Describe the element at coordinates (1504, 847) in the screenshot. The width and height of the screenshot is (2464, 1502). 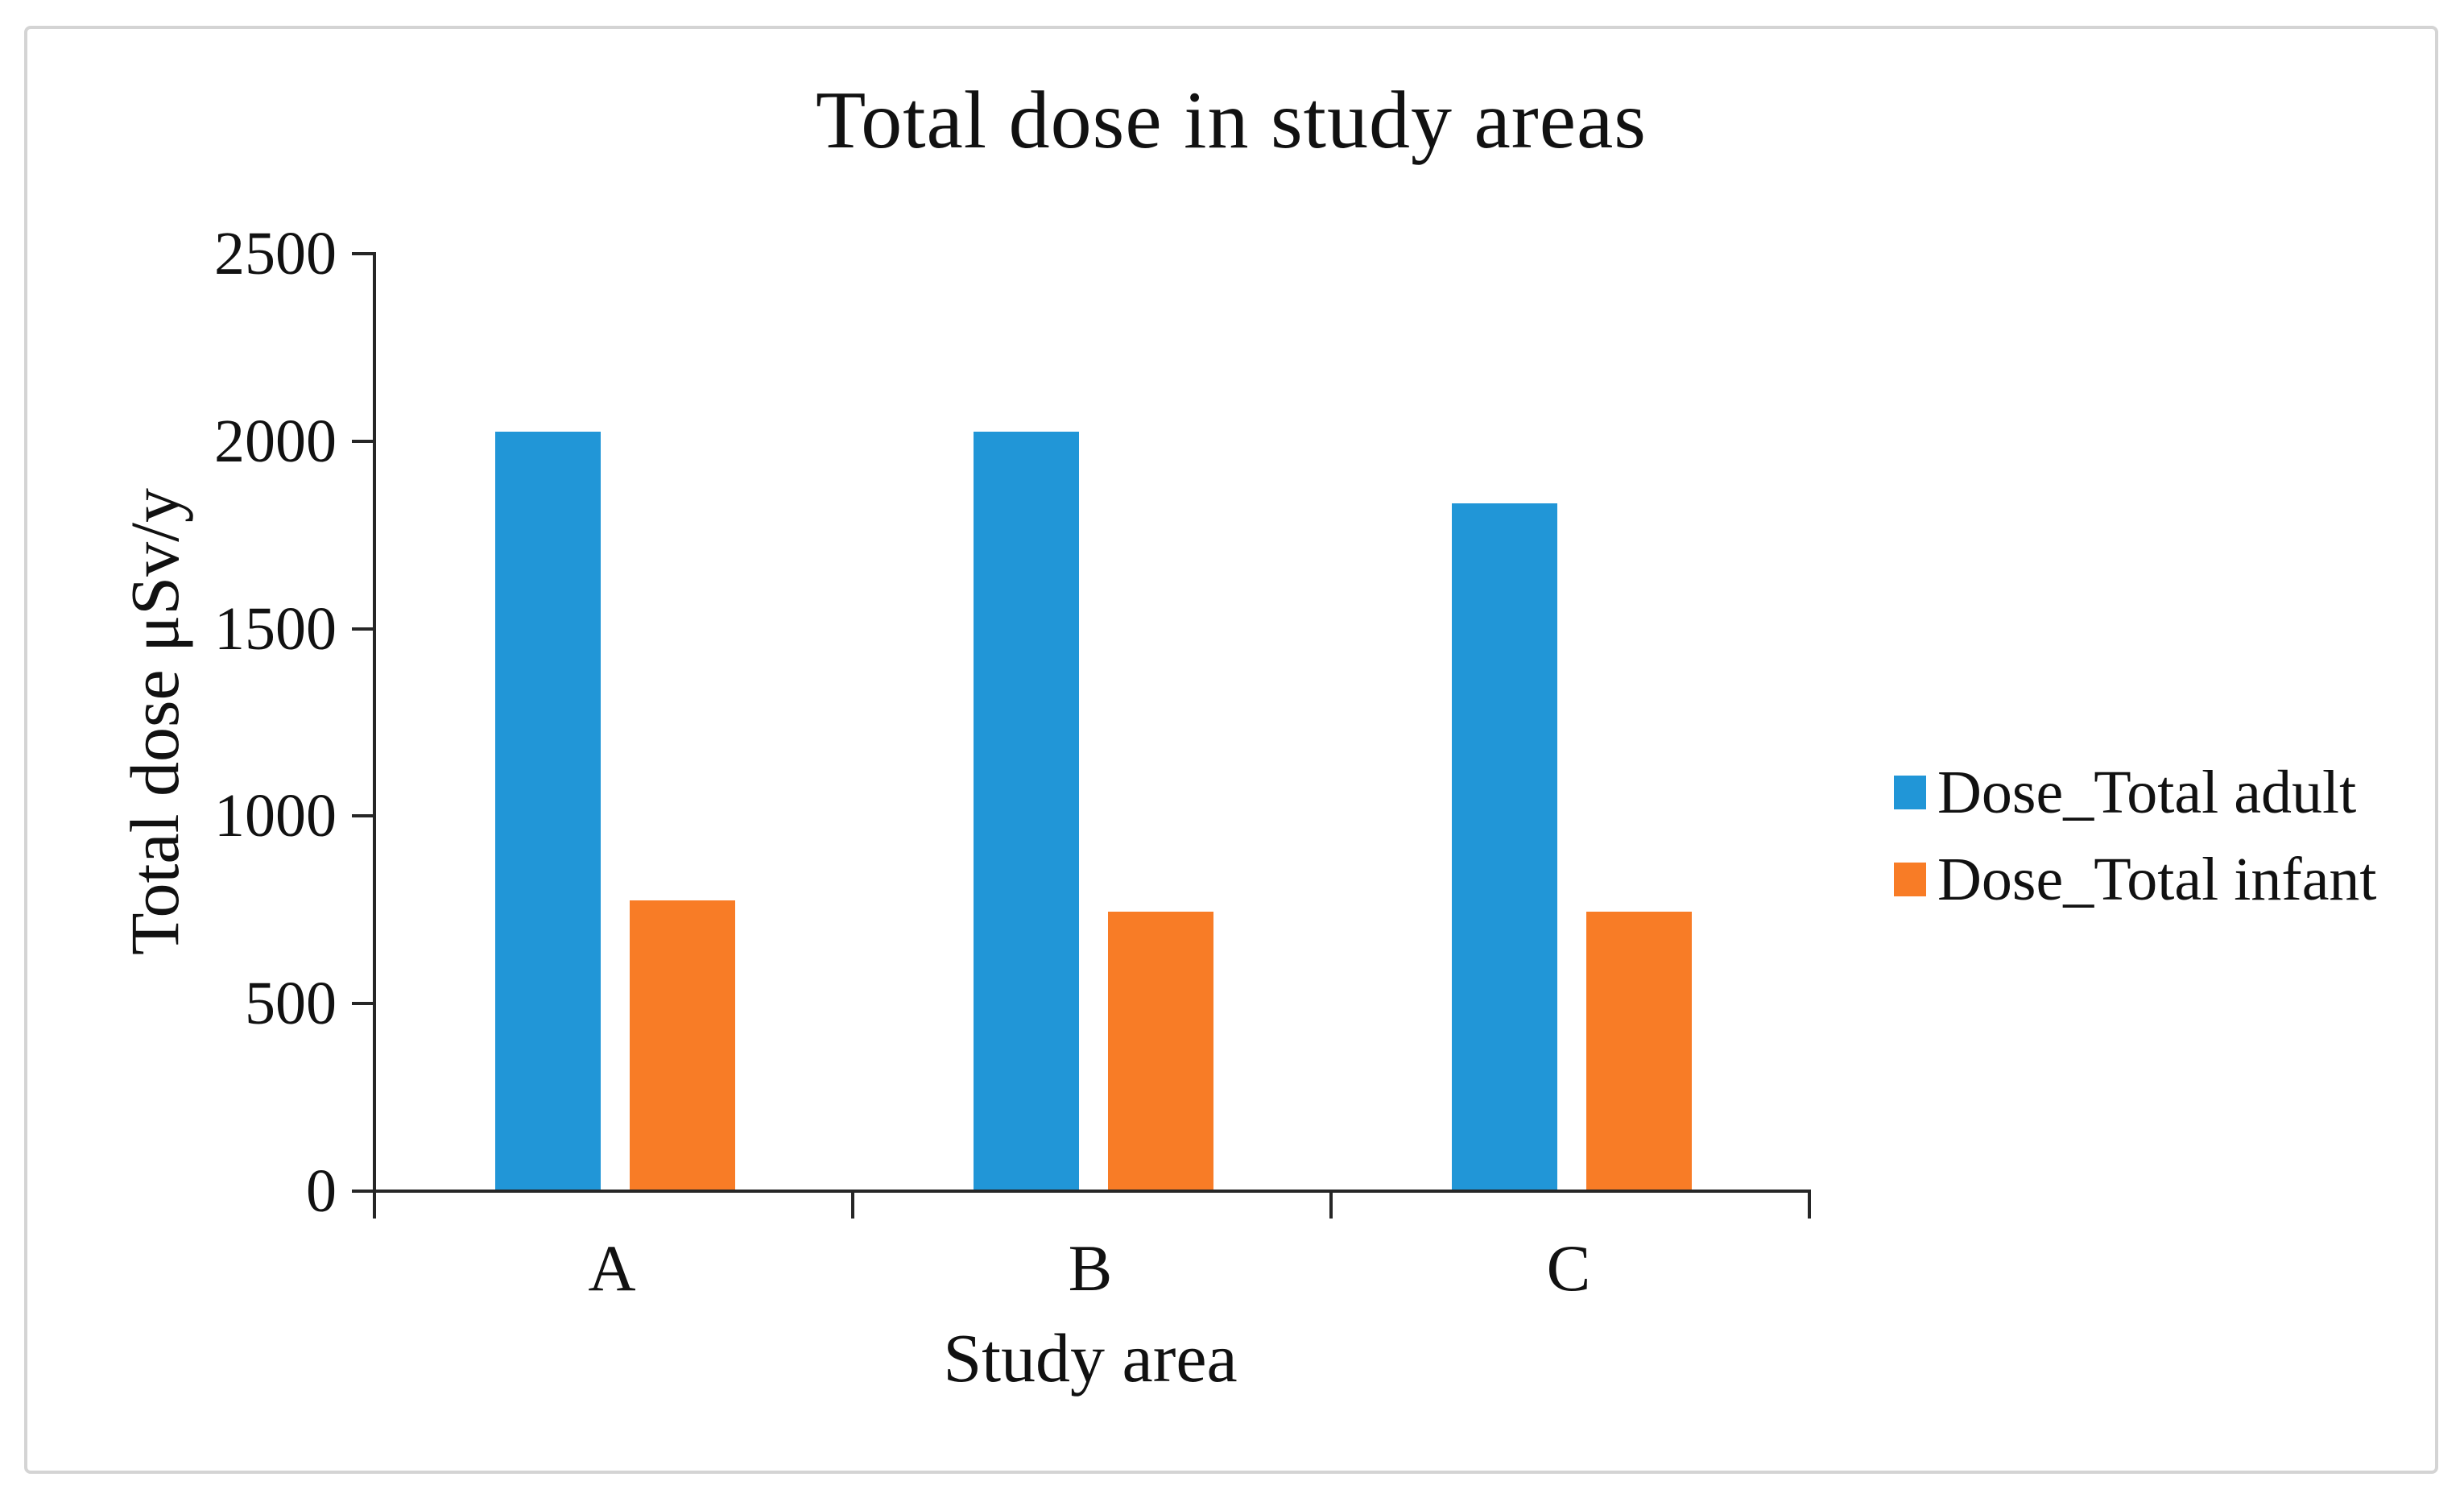
I see `bar-adult-C` at that location.